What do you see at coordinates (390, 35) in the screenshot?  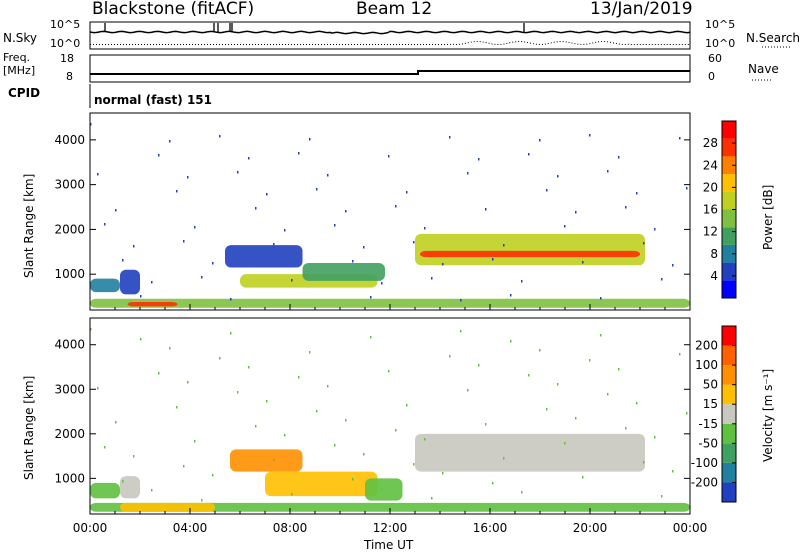 I see `nsky-panel-frame` at bounding box center [390, 35].